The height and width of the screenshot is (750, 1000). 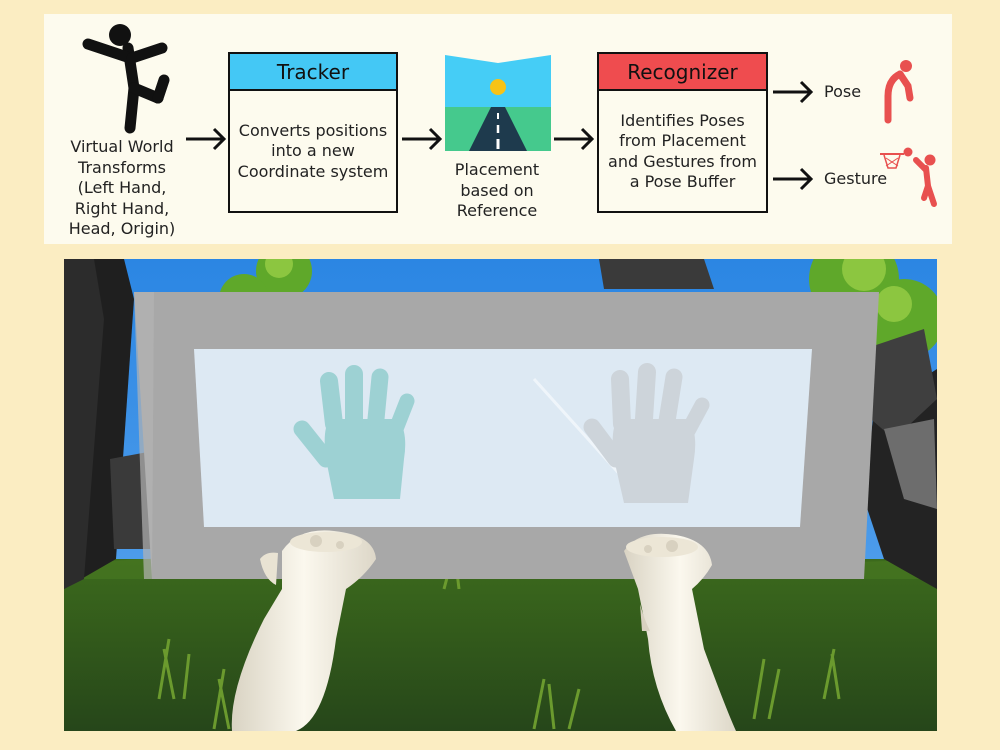 I want to click on left-hand-icon, so click(x=354, y=432).